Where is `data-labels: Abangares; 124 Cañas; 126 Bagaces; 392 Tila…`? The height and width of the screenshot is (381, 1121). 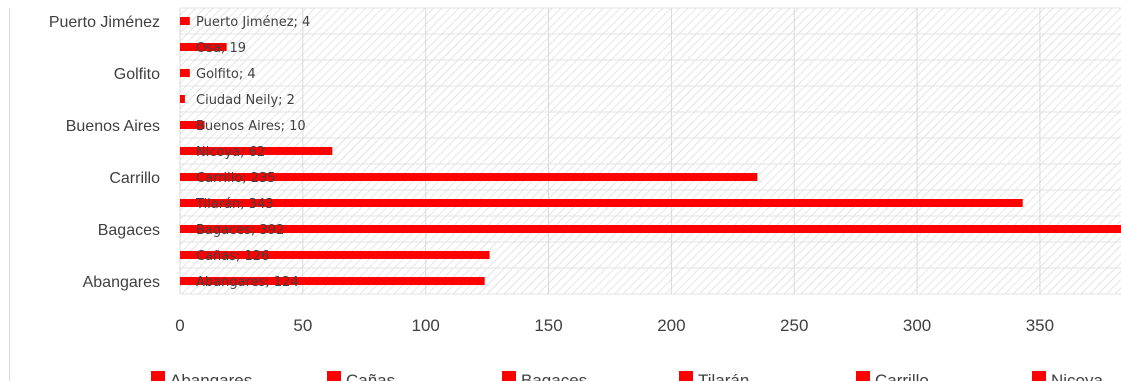
data-labels: Abangares; 124 Cañas; 126 Bagaces; 392 Tila… is located at coordinates (252, 152).